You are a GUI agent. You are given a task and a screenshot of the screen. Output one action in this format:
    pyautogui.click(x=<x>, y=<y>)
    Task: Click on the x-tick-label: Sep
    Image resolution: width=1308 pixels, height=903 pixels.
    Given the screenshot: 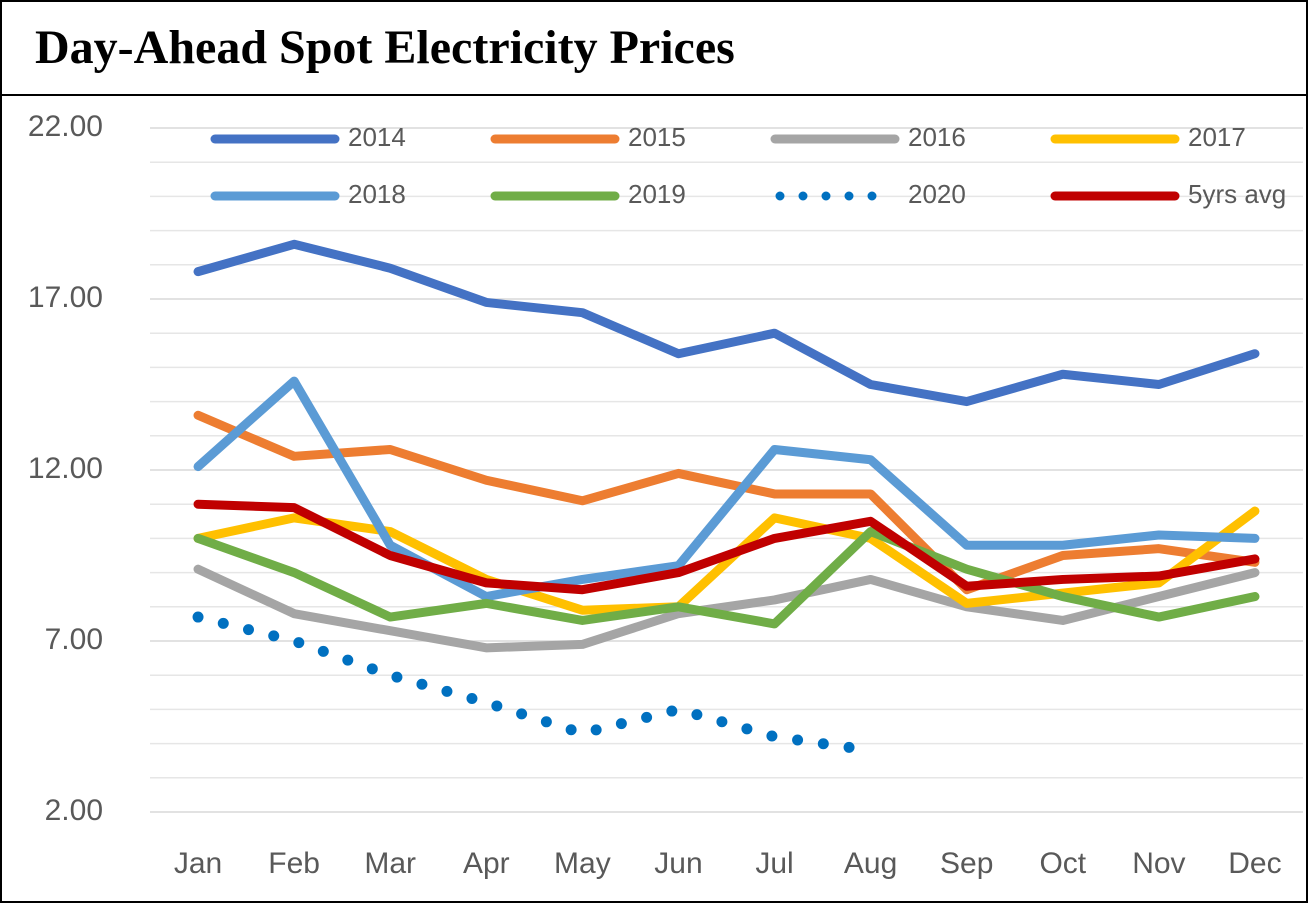 What is the action you would take?
    pyautogui.click(x=966, y=863)
    